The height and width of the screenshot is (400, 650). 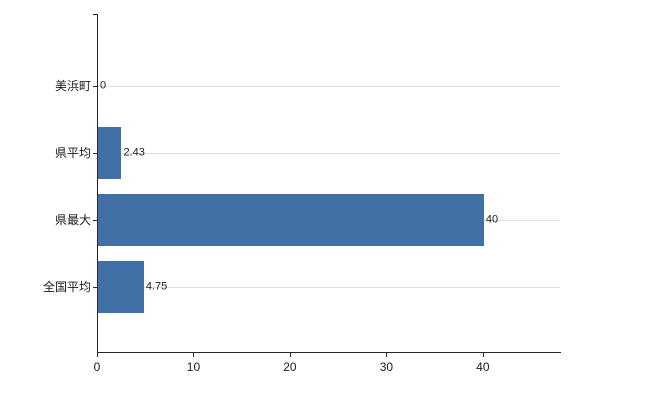 I want to click on x-axis-line, so click(x=329, y=352).